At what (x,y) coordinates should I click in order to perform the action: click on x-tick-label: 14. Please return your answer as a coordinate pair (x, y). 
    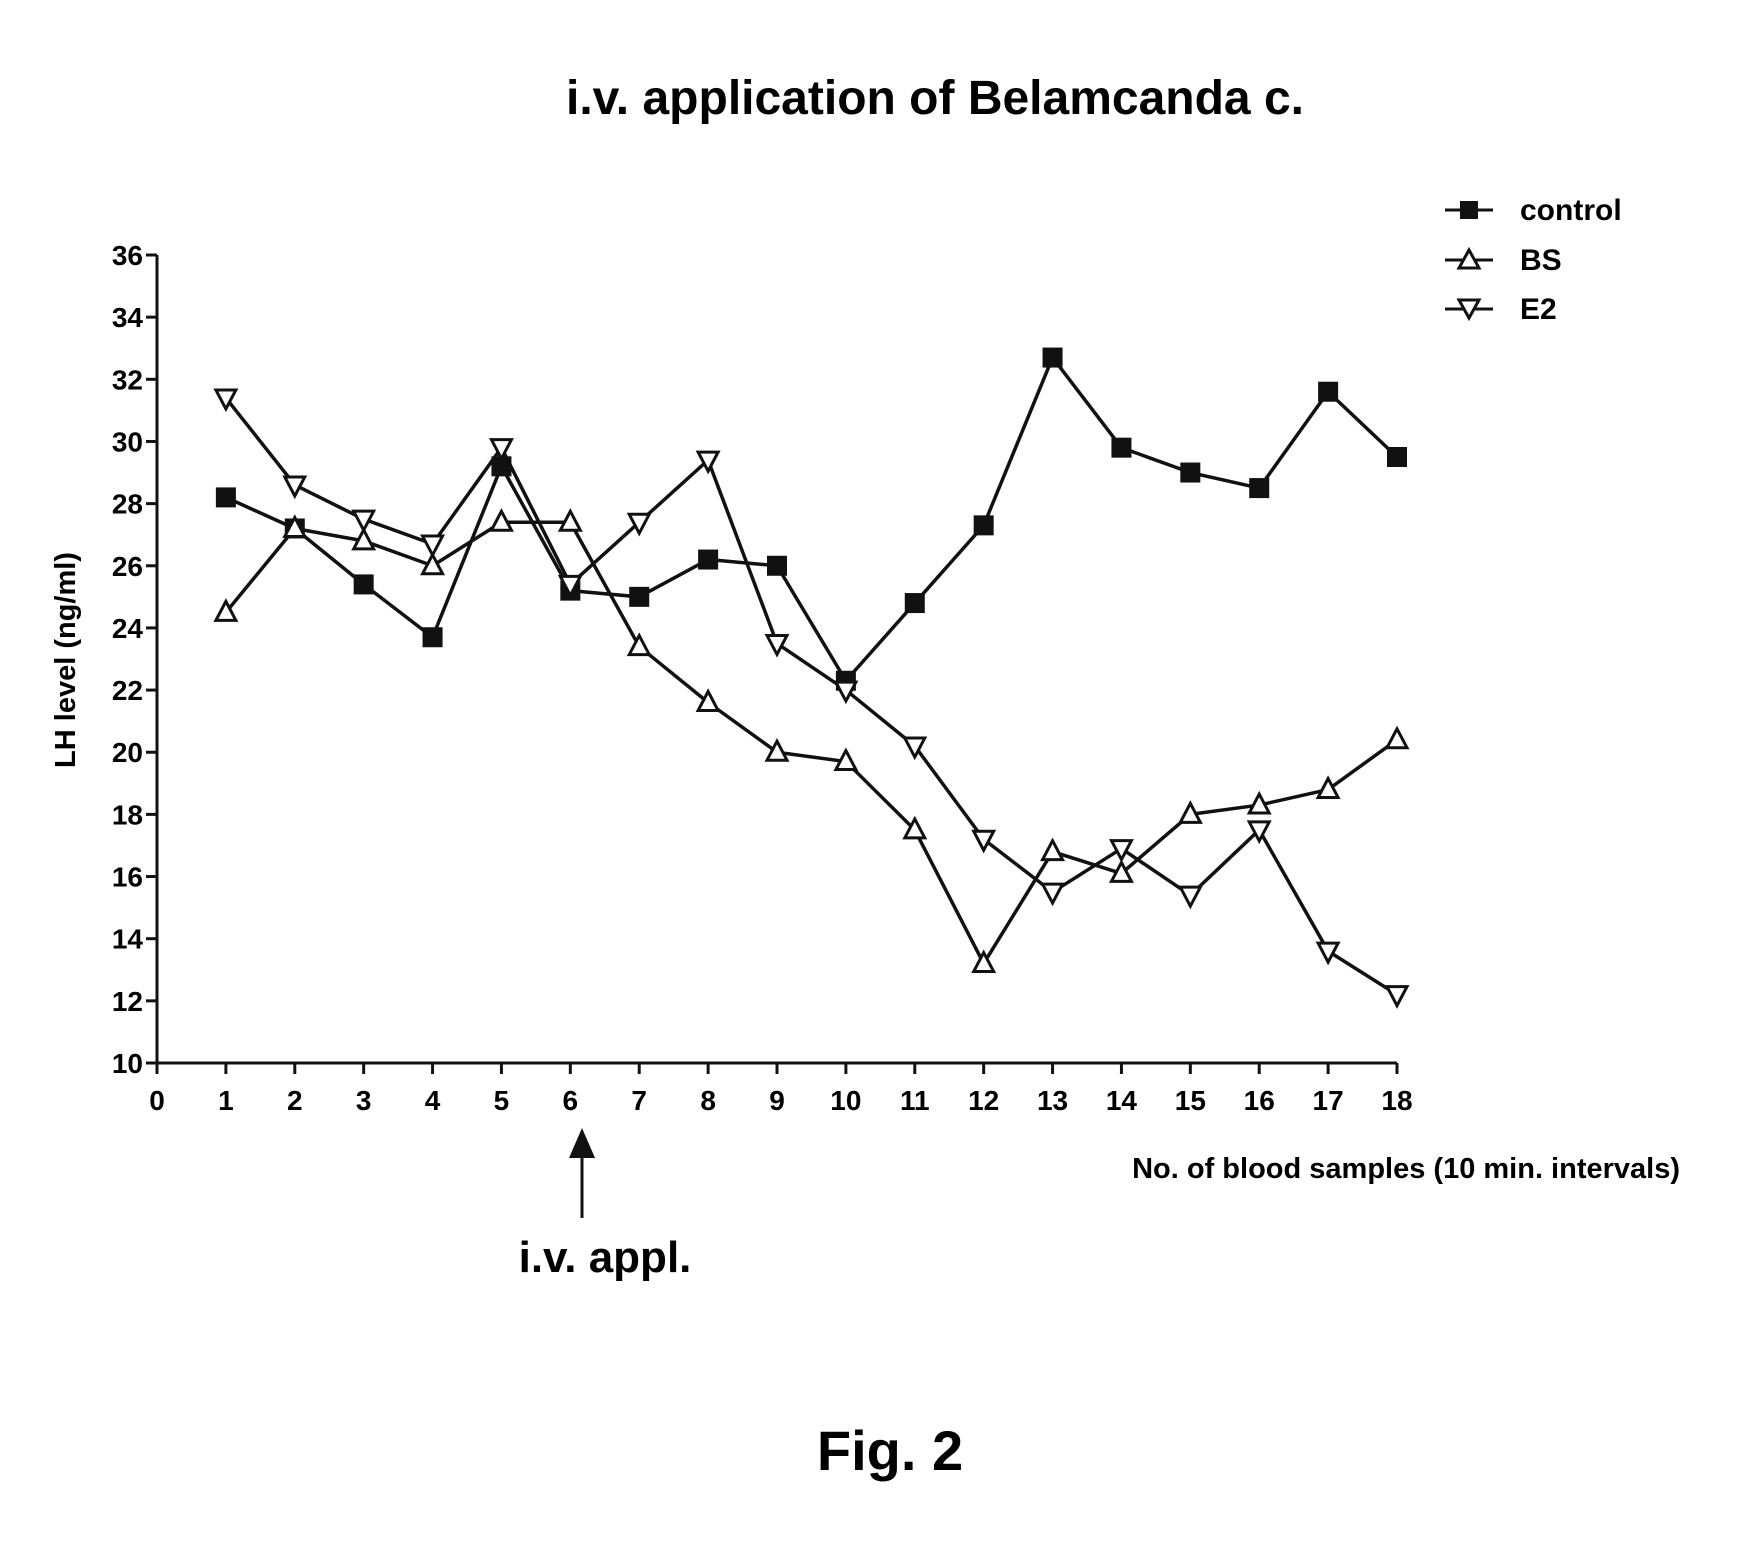
    Looking at the image, I should click on (1122, 1100).